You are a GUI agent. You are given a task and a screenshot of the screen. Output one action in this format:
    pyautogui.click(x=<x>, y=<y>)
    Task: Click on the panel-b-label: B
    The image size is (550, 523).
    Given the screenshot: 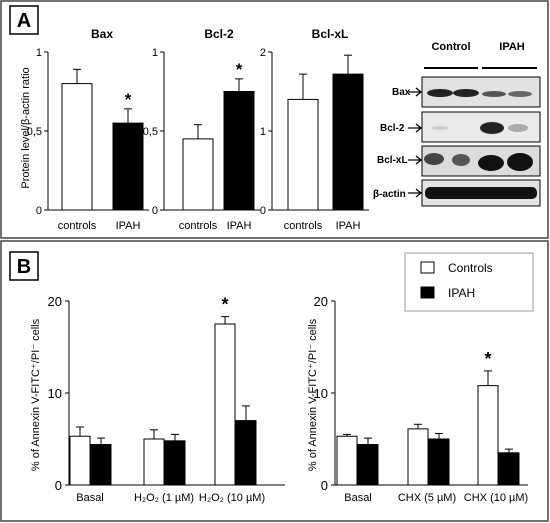 What is the action you would take?
    pyautogui.click(x=24, y=267)
    